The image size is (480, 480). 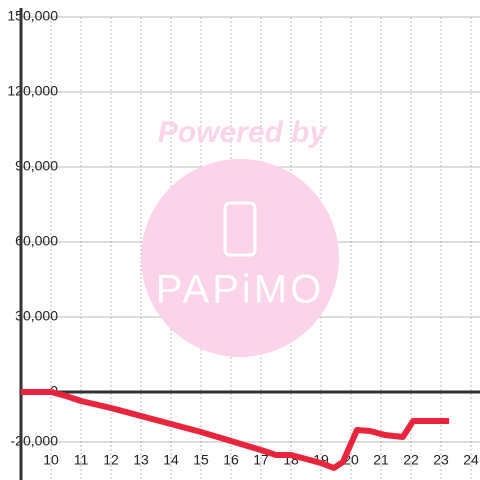 I want to click on watermark-text: Powered by, so click(x=243, y=132).